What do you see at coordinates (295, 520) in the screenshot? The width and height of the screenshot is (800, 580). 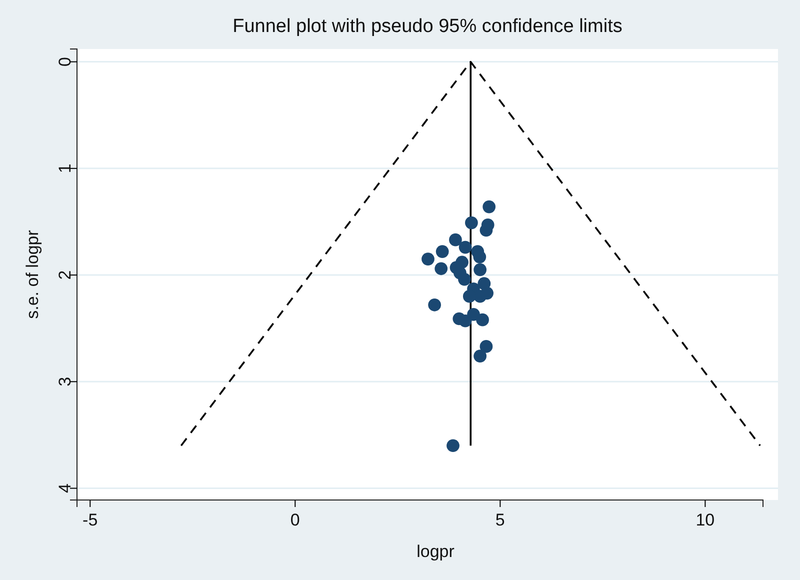 I see `x-tick-label: 0` at bounding box center [295, 520].